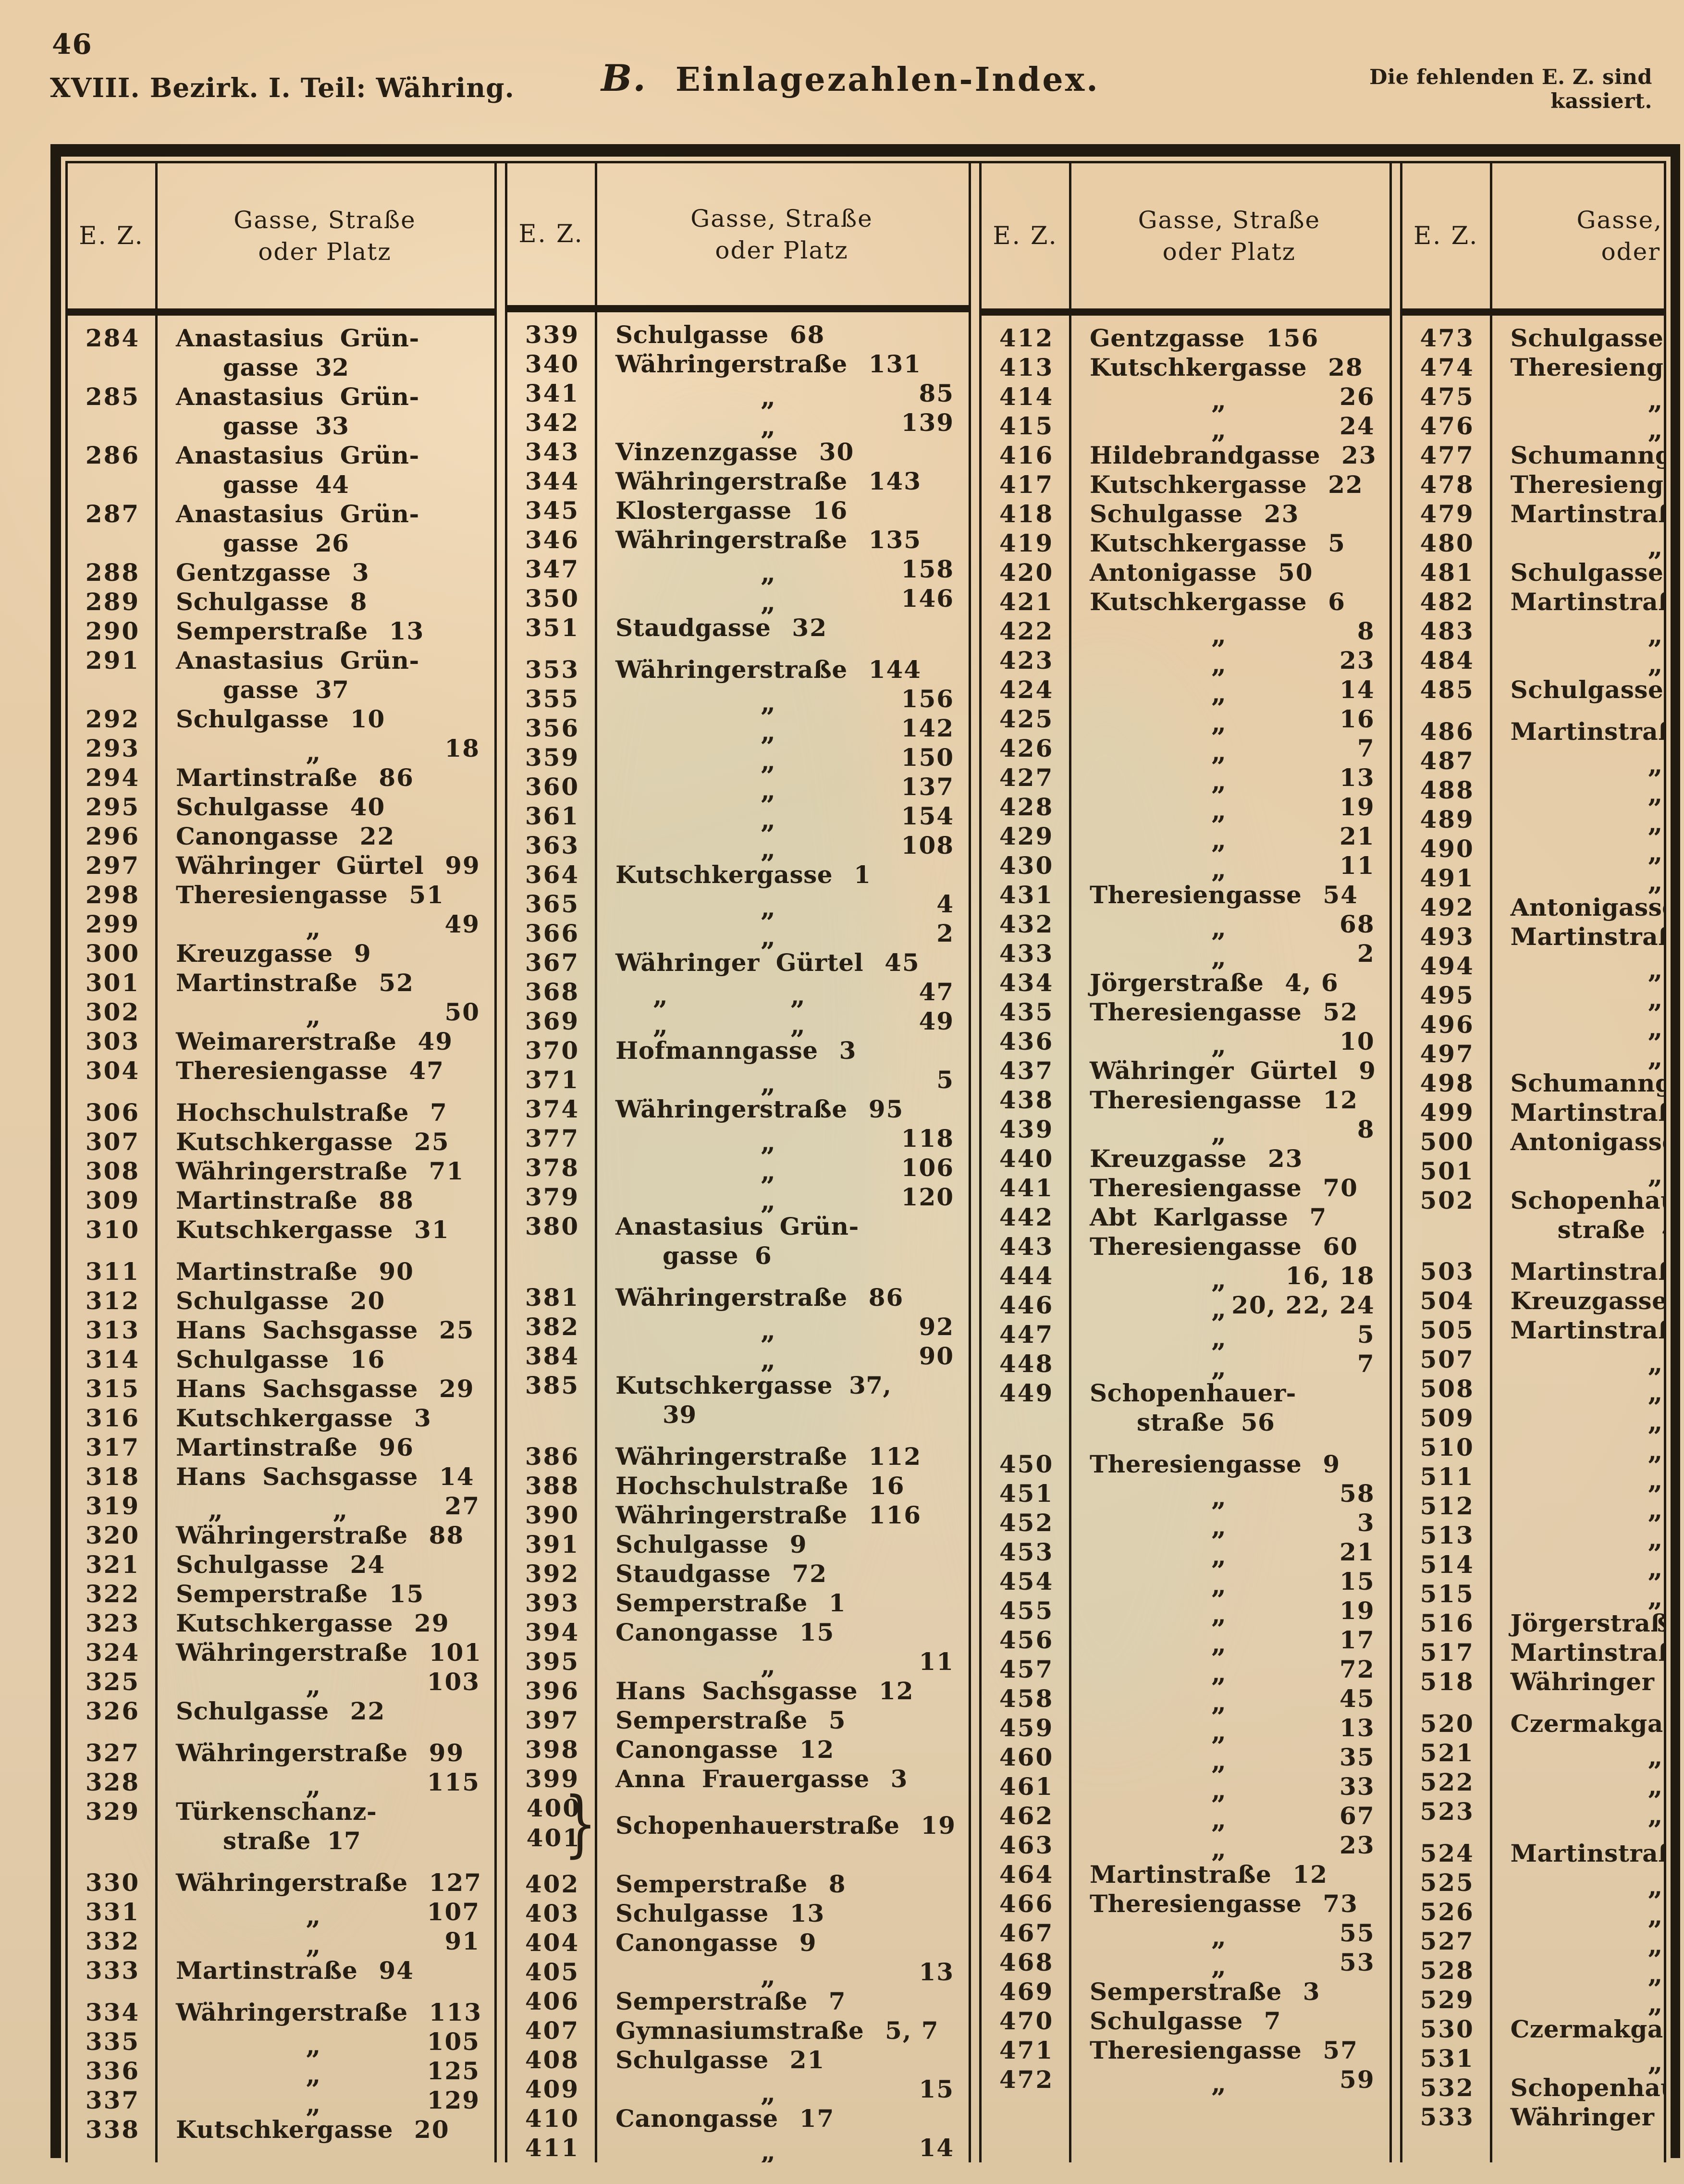 The image size is (1684, 2184). What do you see at coordinates (1578, 1112) in the screenshot?
I see `entry: Martinstraße40` at bounding box center [1578, 1112].